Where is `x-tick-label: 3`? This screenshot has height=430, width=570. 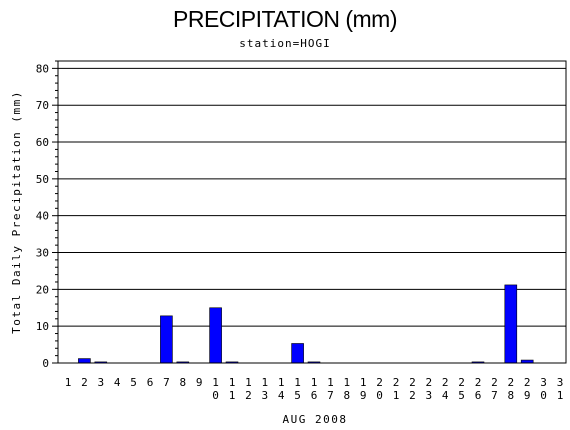
x-tick-label: 3 is located at coordinates (100, 382).